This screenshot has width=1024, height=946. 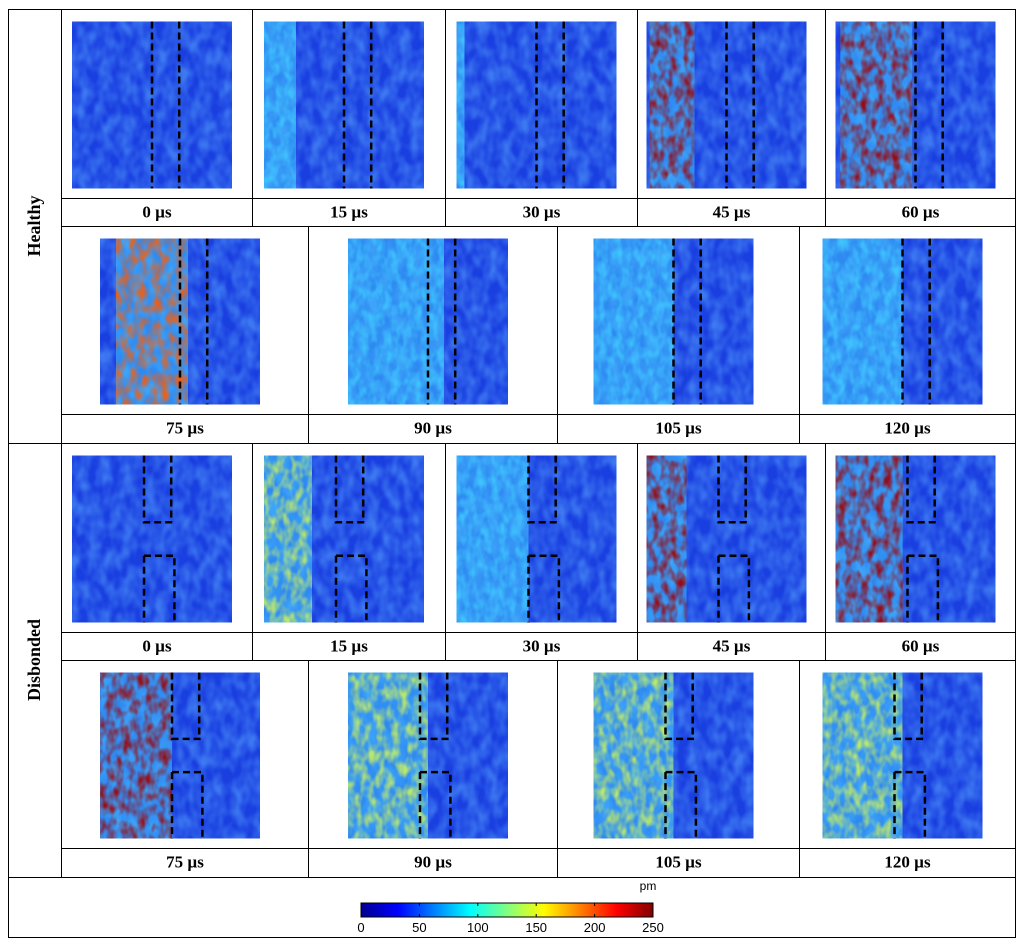 What do you see at coordinates (507, 910) in the screenshot?
I see `colorbar-bar` at bounding box center [507, 910].